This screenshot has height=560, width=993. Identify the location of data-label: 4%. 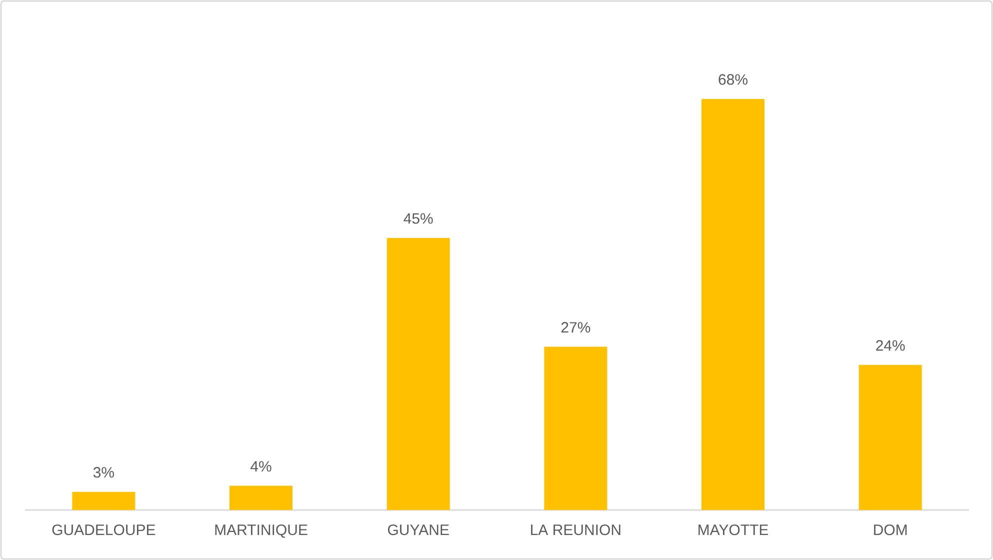
(261, 466).